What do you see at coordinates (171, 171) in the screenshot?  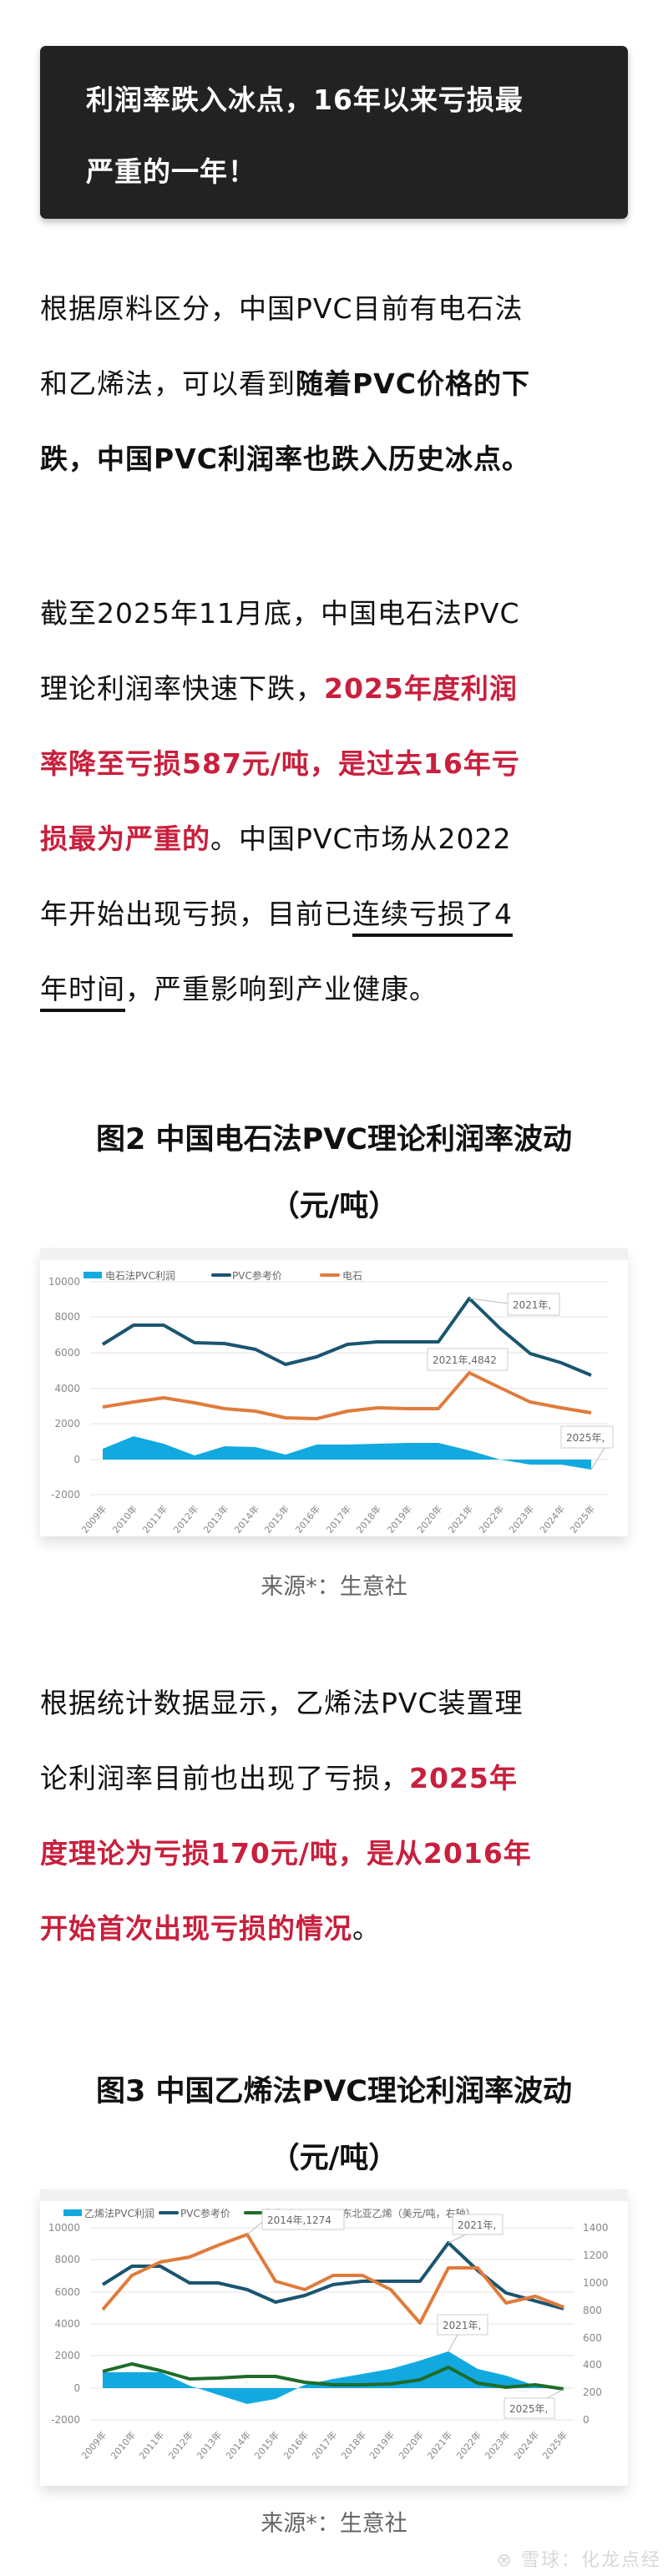 I see `article-title-line-2: 严重的一年！` at bounding box center [171, 171].